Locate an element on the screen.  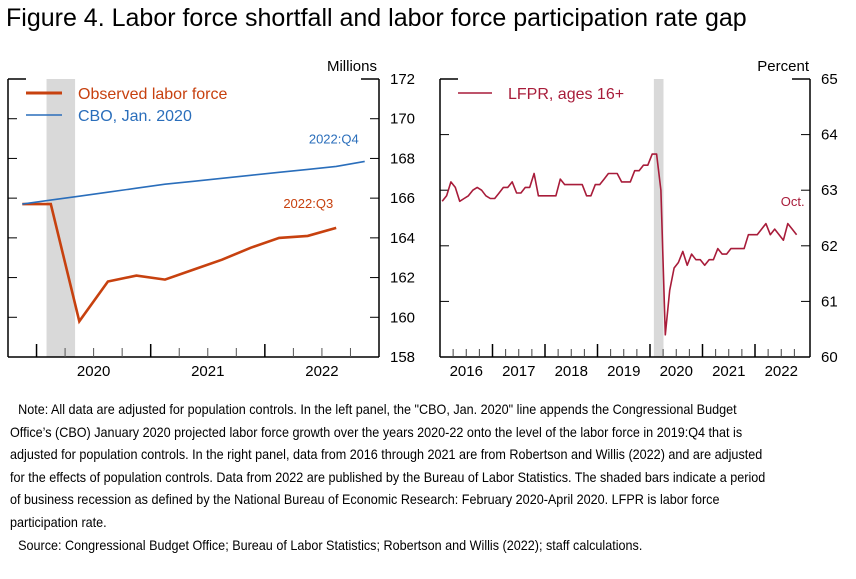
y-tick-label: 160 is located at coordinates (402, 317).